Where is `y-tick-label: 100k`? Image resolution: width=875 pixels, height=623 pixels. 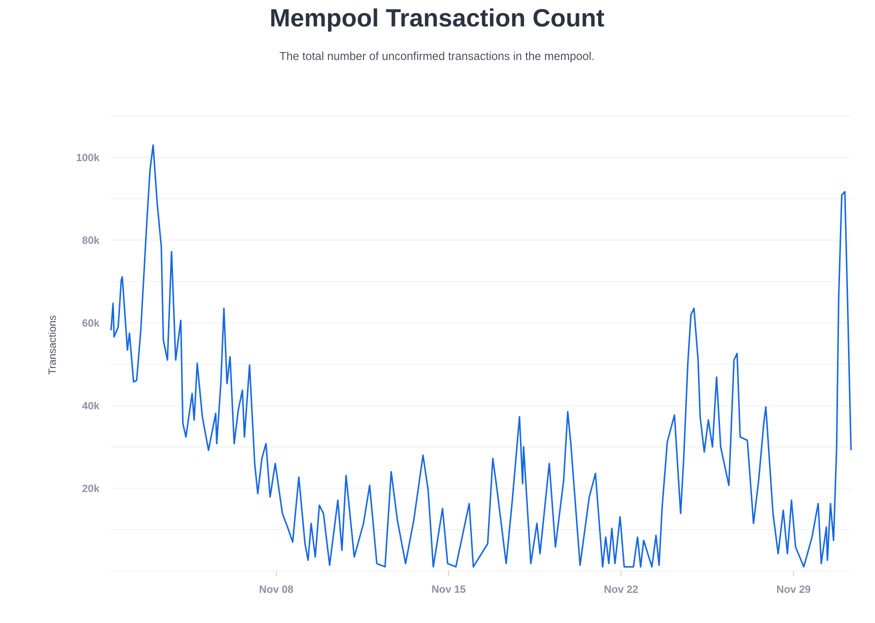 y-tick-label: 100k is located at coordinates (88, 158).